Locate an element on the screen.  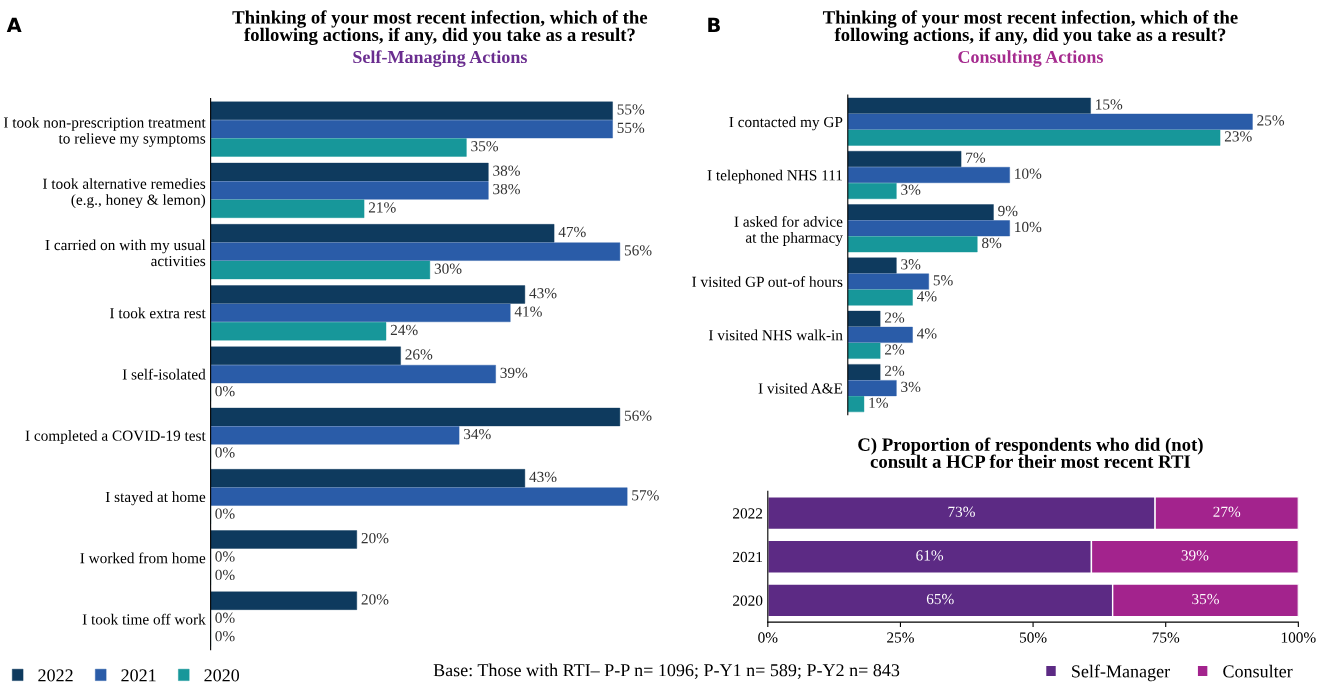
x-tick-label: 100% is located at coordinates (1298, 637).